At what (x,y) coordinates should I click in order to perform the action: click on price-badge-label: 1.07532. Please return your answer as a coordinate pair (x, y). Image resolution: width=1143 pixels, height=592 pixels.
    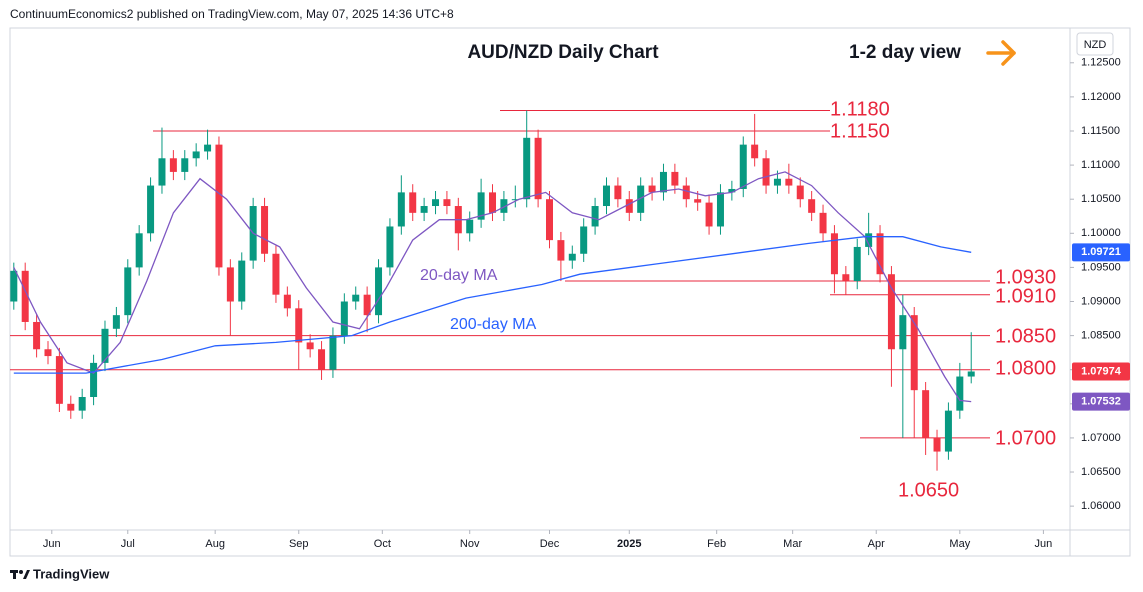
    Looking at the image, I should click on (1101, 402).